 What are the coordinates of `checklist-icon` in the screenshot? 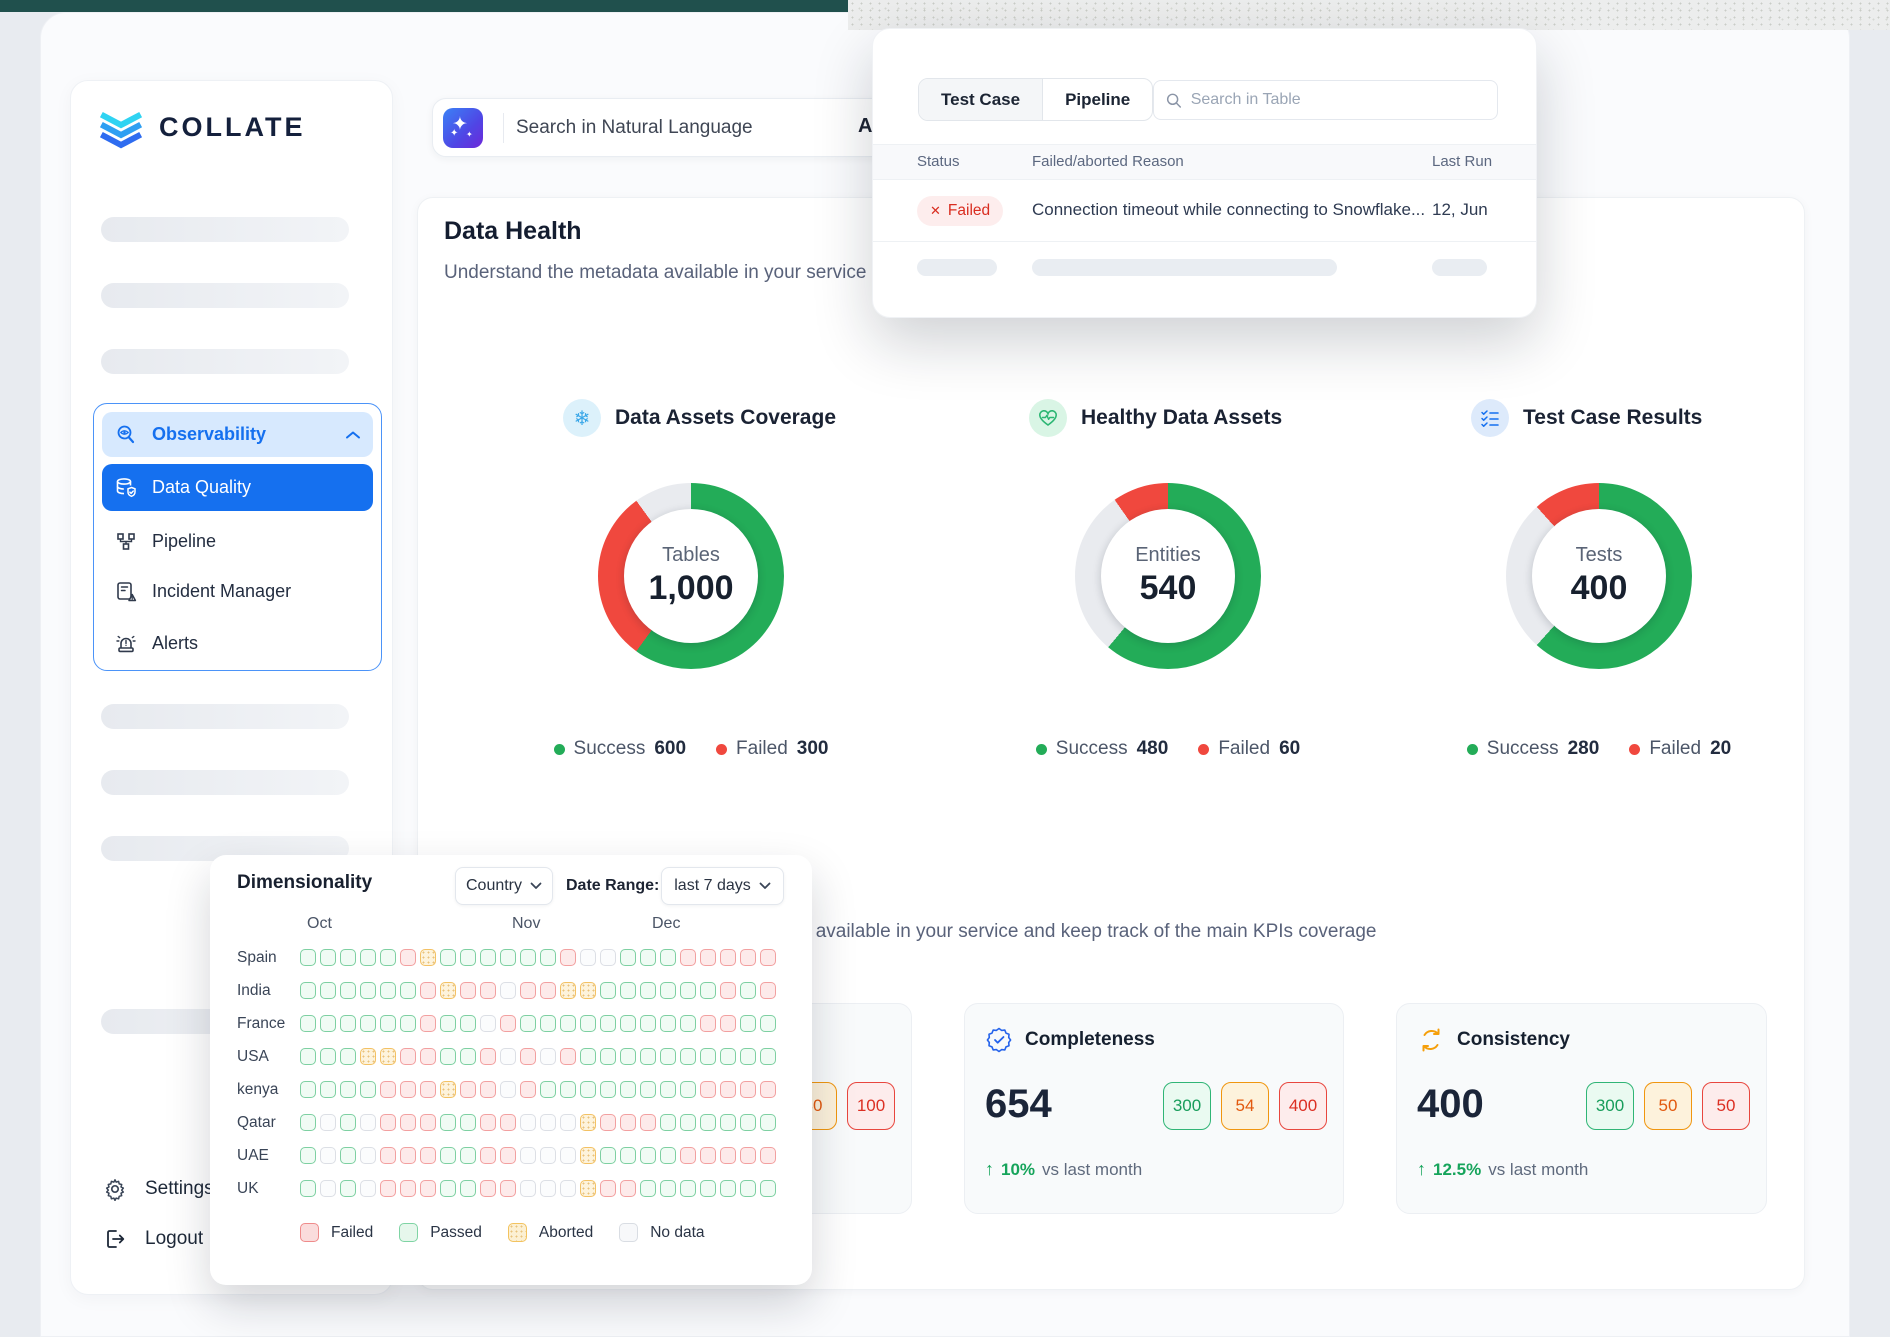 It's located at (1490, 418).